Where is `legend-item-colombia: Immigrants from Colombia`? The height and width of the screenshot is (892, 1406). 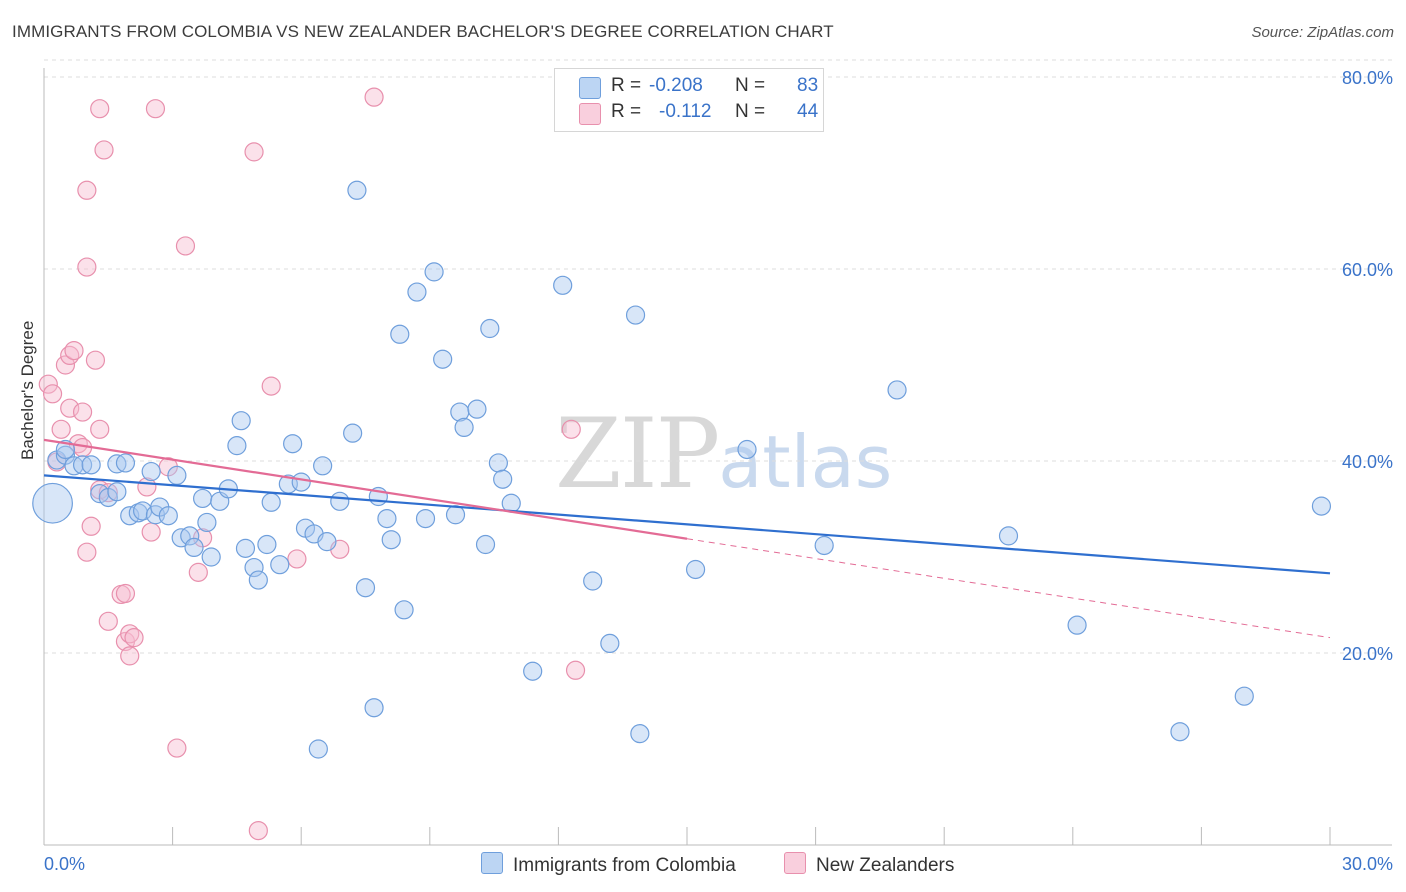
legend-item-colombia: Immigrants from Colombia is located at coordinates (608, 864).